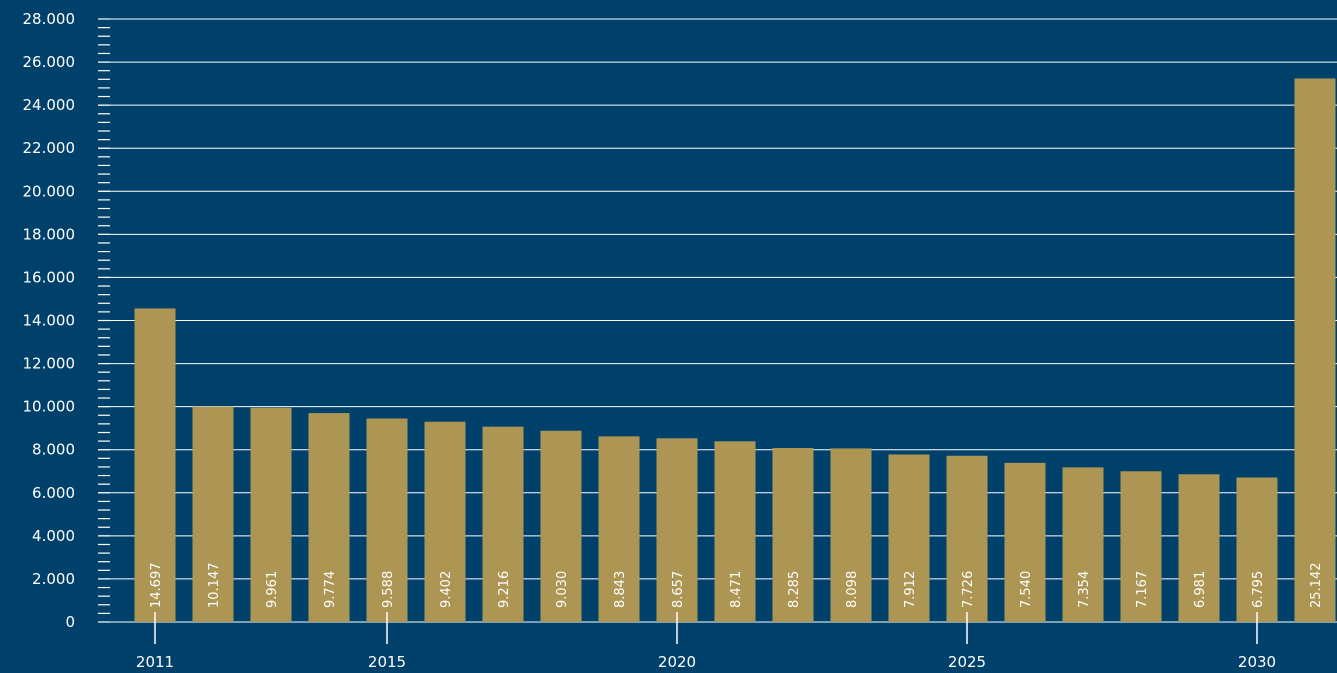 The height and width of the screenshot is (673, 1337). Describe the element at coordinates (53, 579) in the screenshot. I see `y-tick-label: 2.000` at that location.